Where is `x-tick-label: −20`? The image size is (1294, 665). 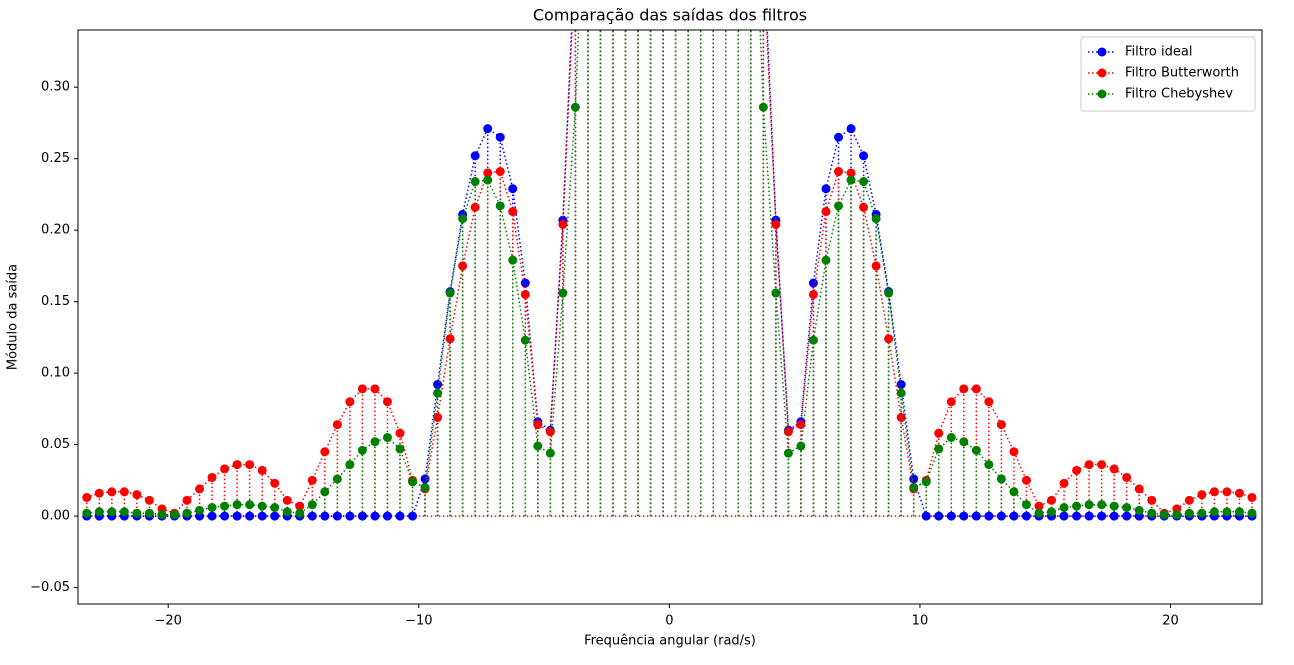 x-tick-label: −20 is located at coordinates (167, 621).